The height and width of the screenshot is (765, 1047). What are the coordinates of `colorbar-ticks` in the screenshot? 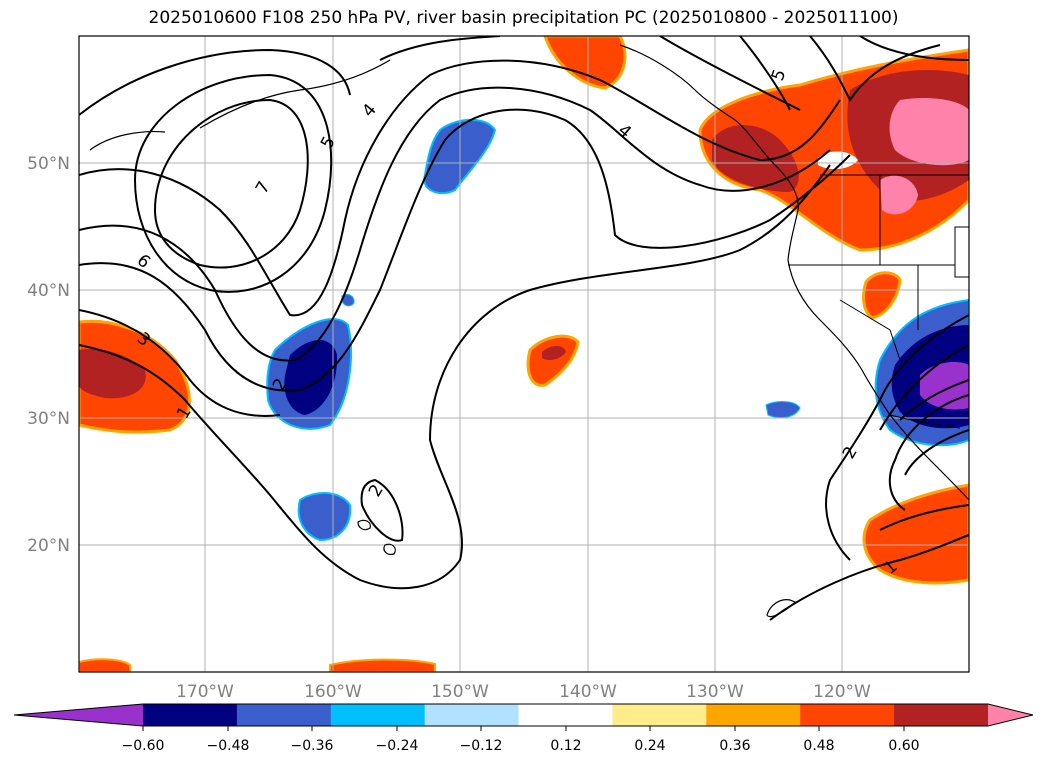 It's located at (523, 728).